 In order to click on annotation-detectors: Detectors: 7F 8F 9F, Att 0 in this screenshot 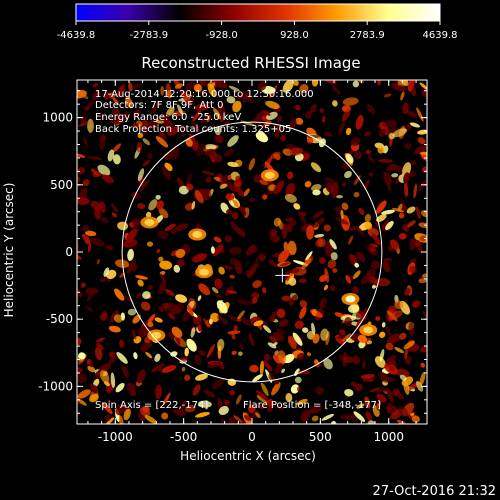, I will do `click(159, 105)`.